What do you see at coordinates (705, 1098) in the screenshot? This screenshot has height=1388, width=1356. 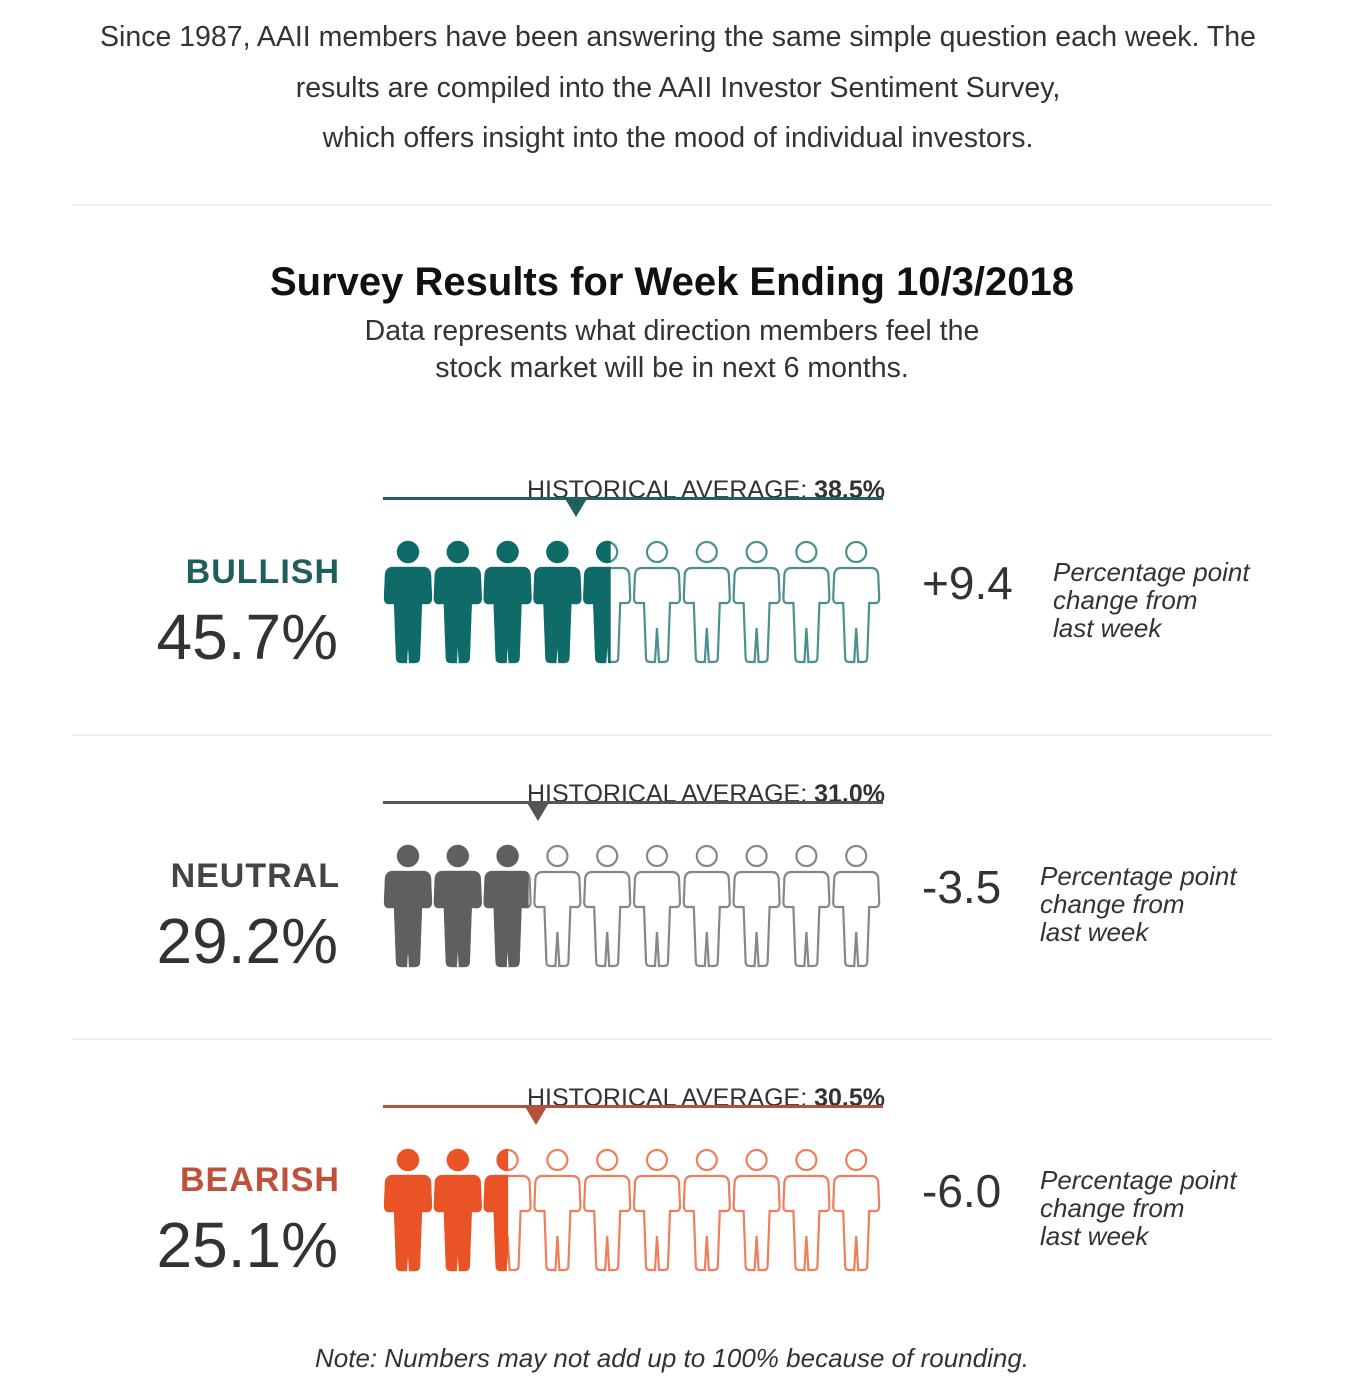 I see `historical-average-label: HISTORICAL AVERAGE: 30.5%` at bounding box center [705, 1098].